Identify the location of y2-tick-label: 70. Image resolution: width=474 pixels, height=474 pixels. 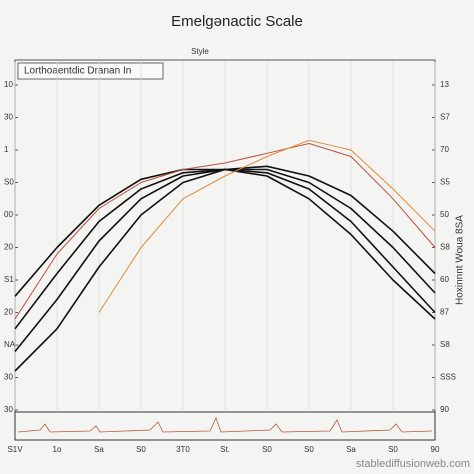
(444, 149).